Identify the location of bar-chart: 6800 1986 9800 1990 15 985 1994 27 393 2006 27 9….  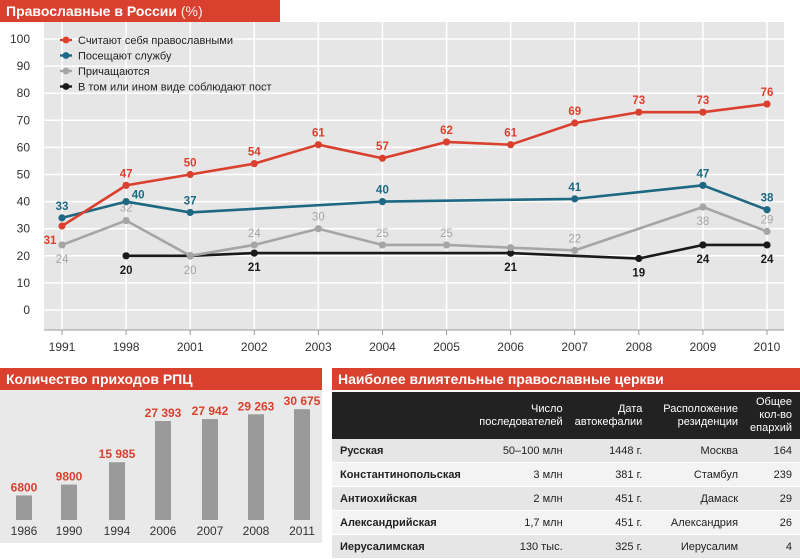
(166, 466).